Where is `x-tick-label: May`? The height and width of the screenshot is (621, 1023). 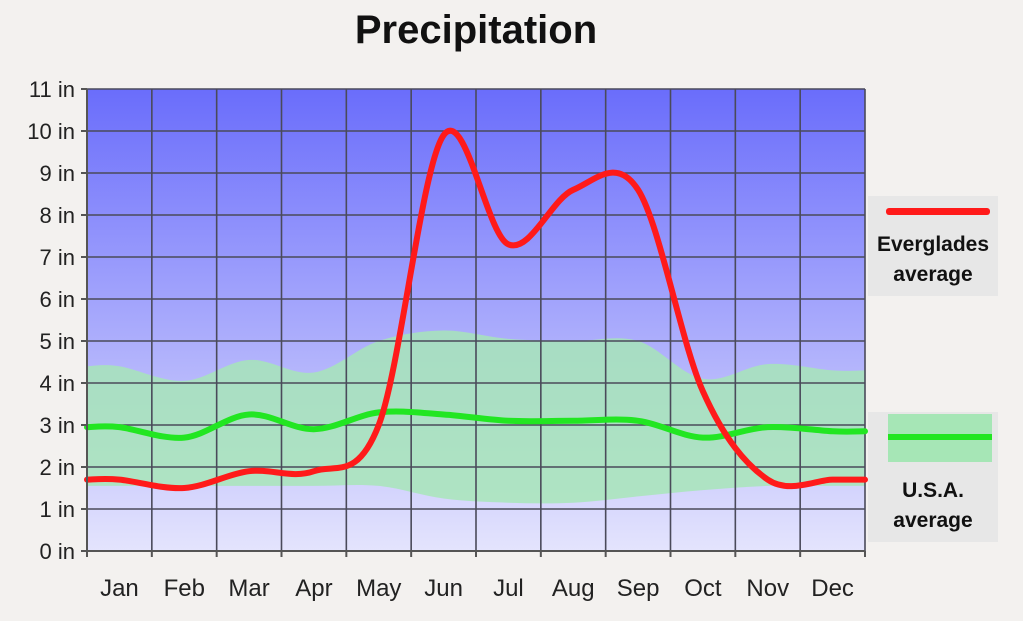
x-tick-label: May is located at coordinates (378, 588).